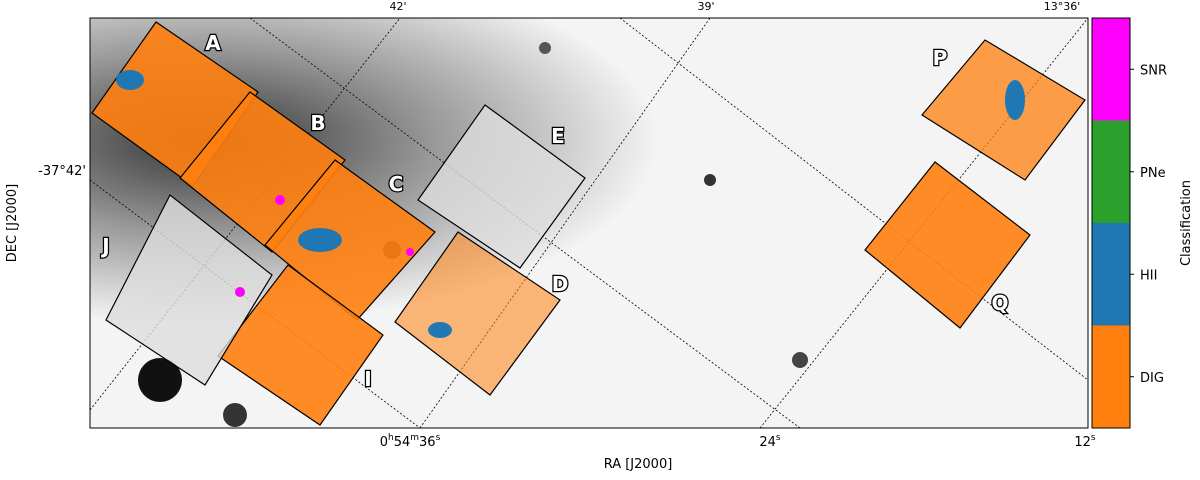 The height and width of the screenshot is (480, 1200). What do you see at coordinates (396, 184) in the screenshot?
I see `panel-label: C` at bounding box center [396, 184].